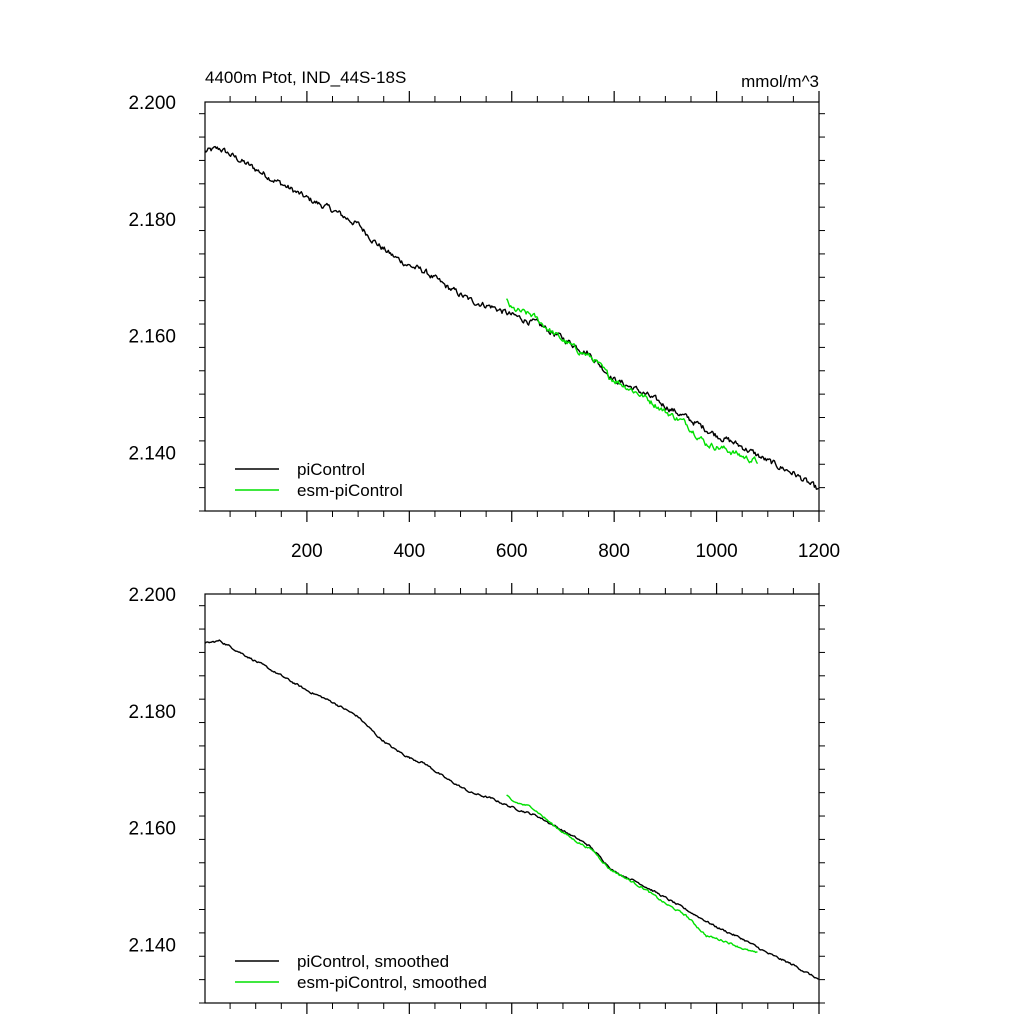  I want to click on x-tick-label: 600, so click(512, 551).